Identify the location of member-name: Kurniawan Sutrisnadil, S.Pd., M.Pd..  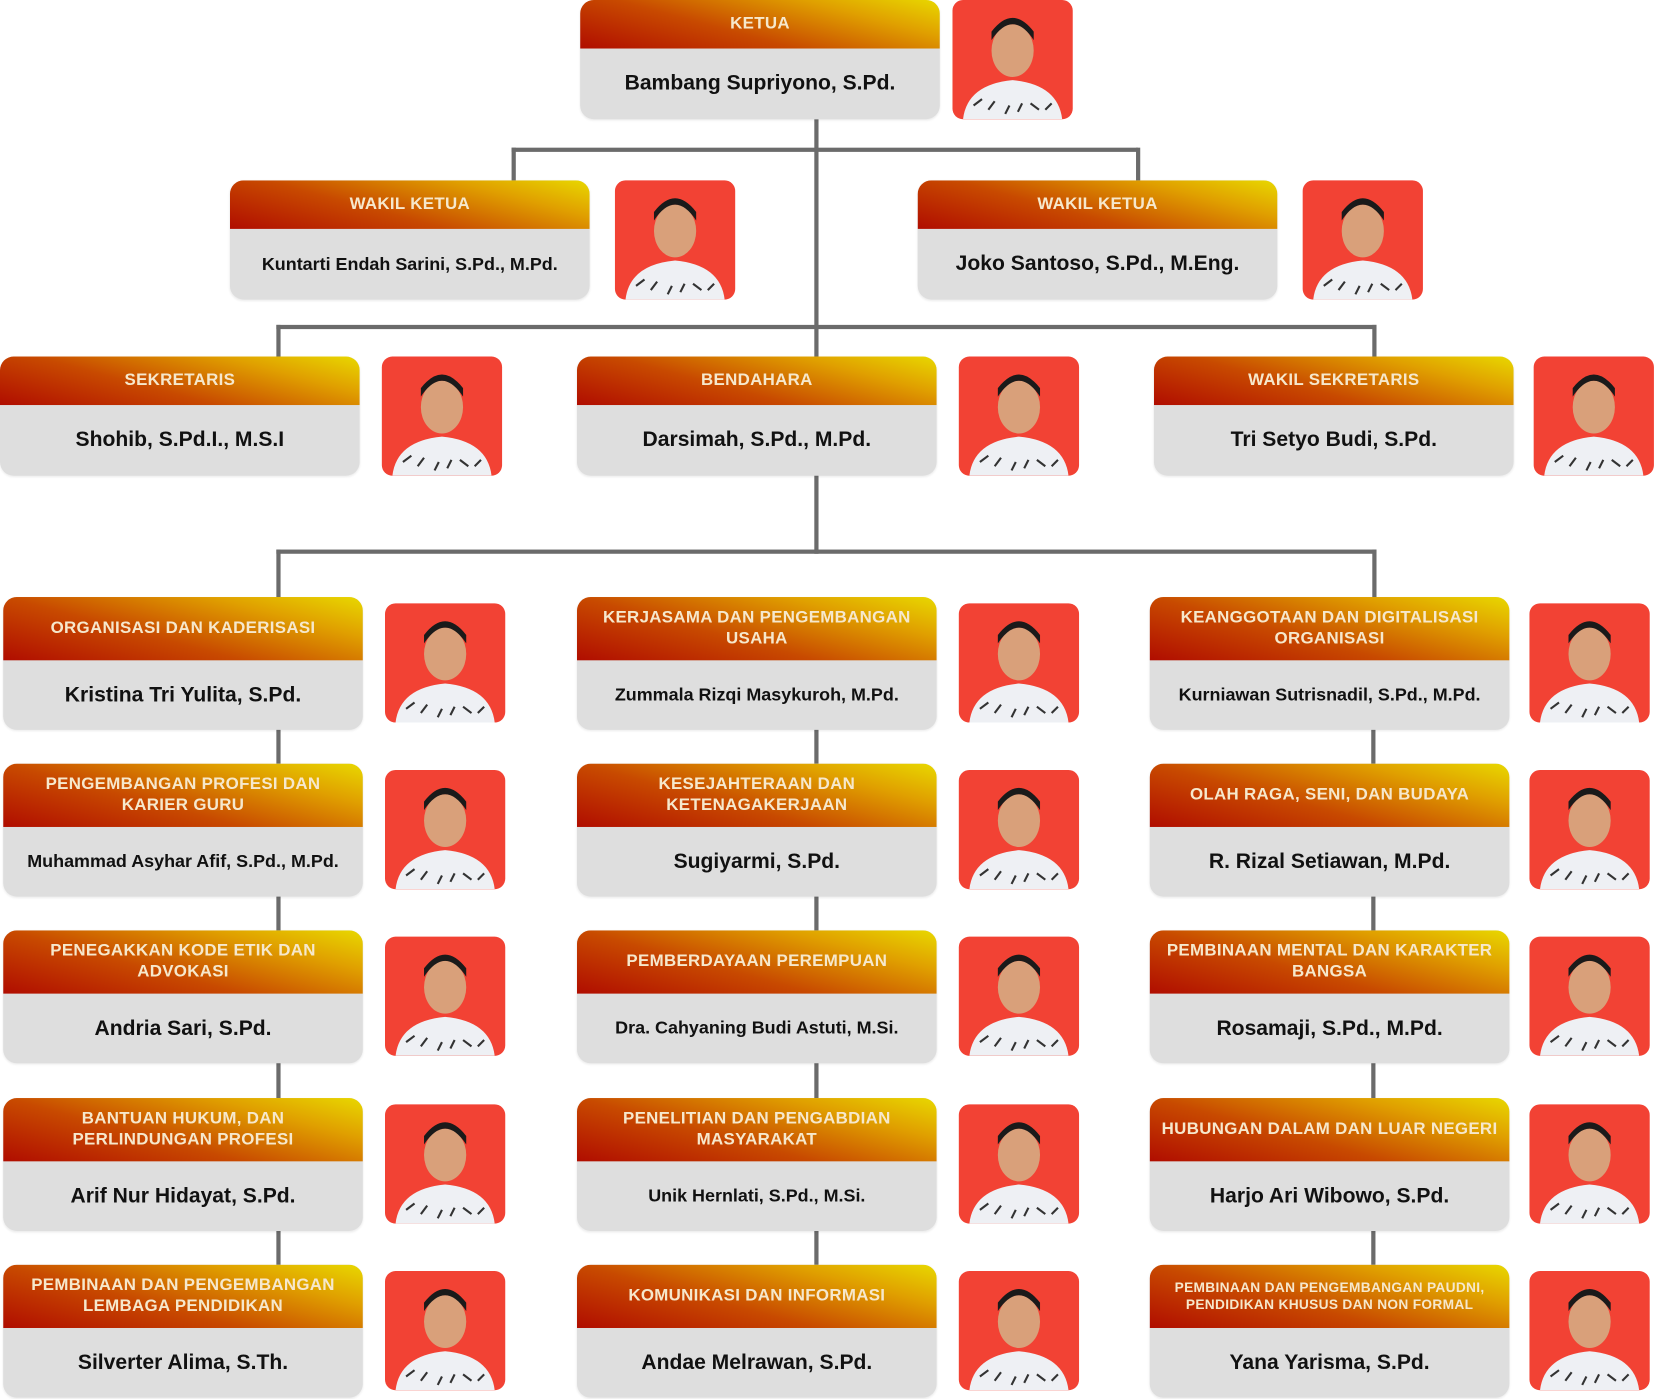
(1329, 694).